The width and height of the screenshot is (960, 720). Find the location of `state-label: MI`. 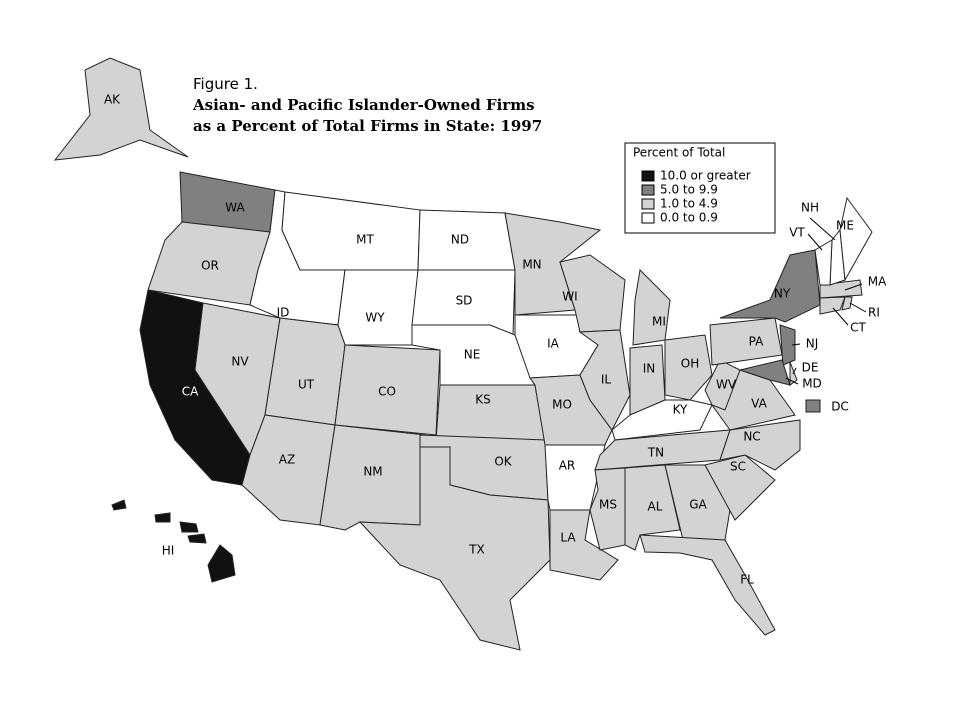

state-label: MI is located at coordinates (659, 322).